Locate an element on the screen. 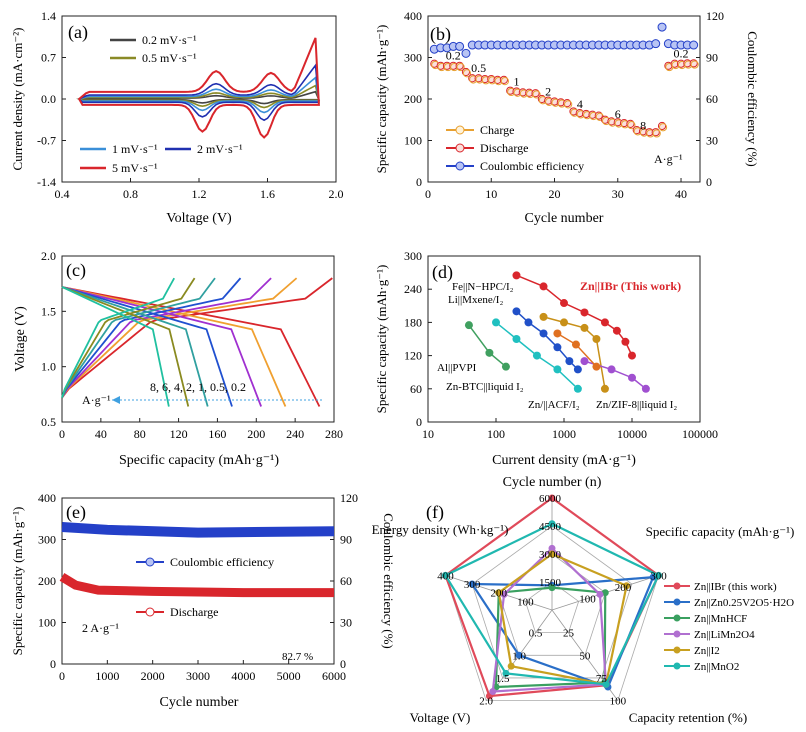  radar-ring is located at coordinates (552, 607).